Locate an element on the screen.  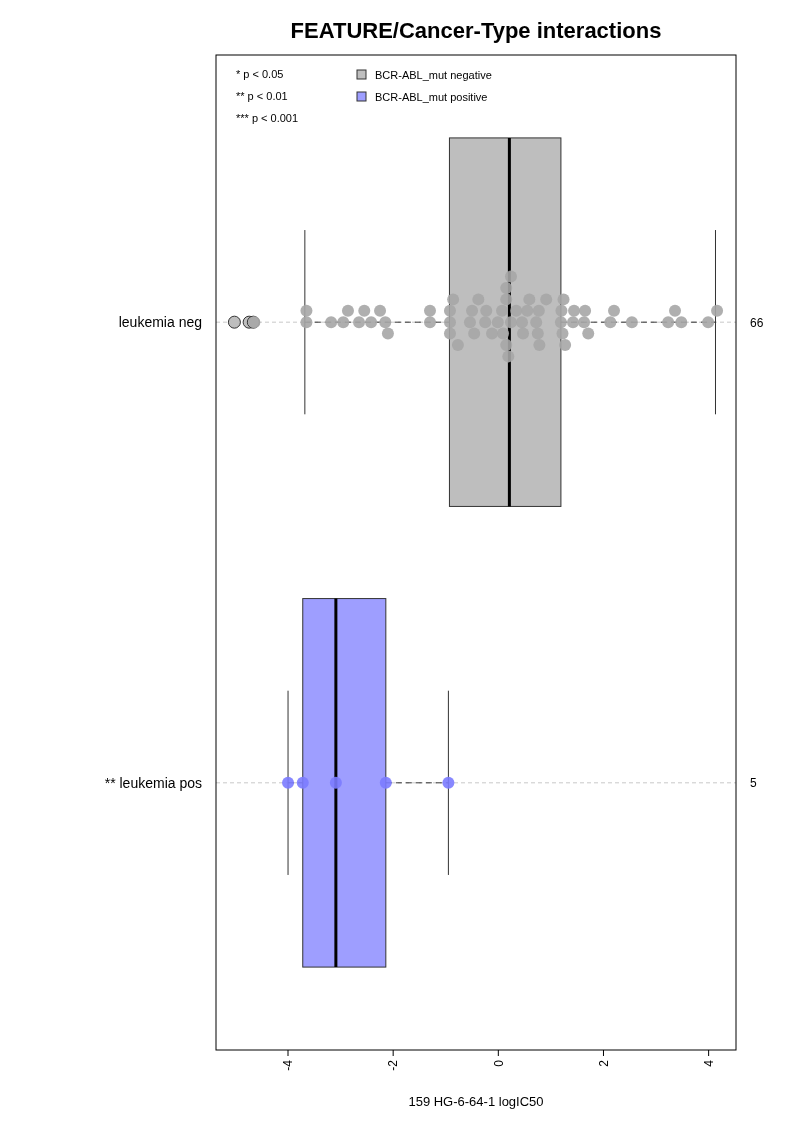
x-tick-label: -4 is located at coordinates (288, 1065).